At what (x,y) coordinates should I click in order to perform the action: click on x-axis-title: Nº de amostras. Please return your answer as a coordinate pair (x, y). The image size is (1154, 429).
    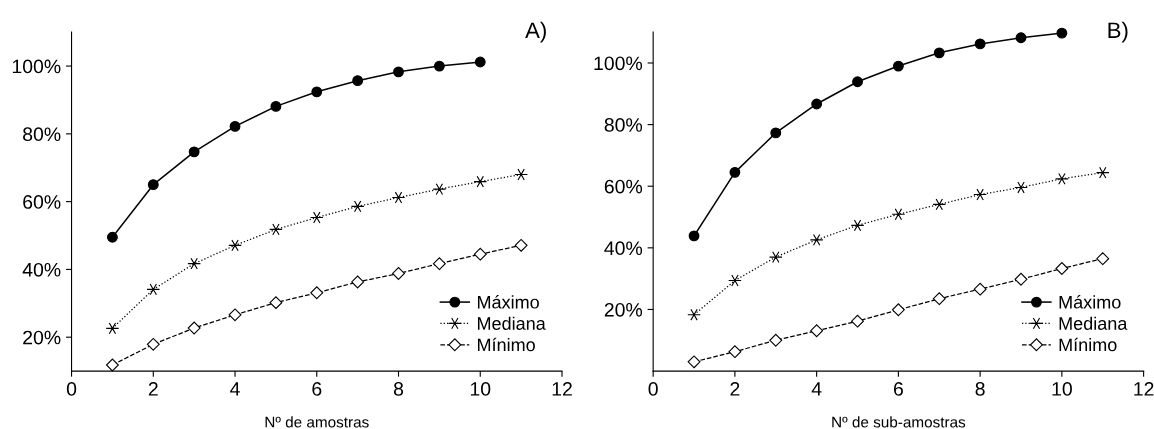
    Looking at the image, I should click on (317, 422).